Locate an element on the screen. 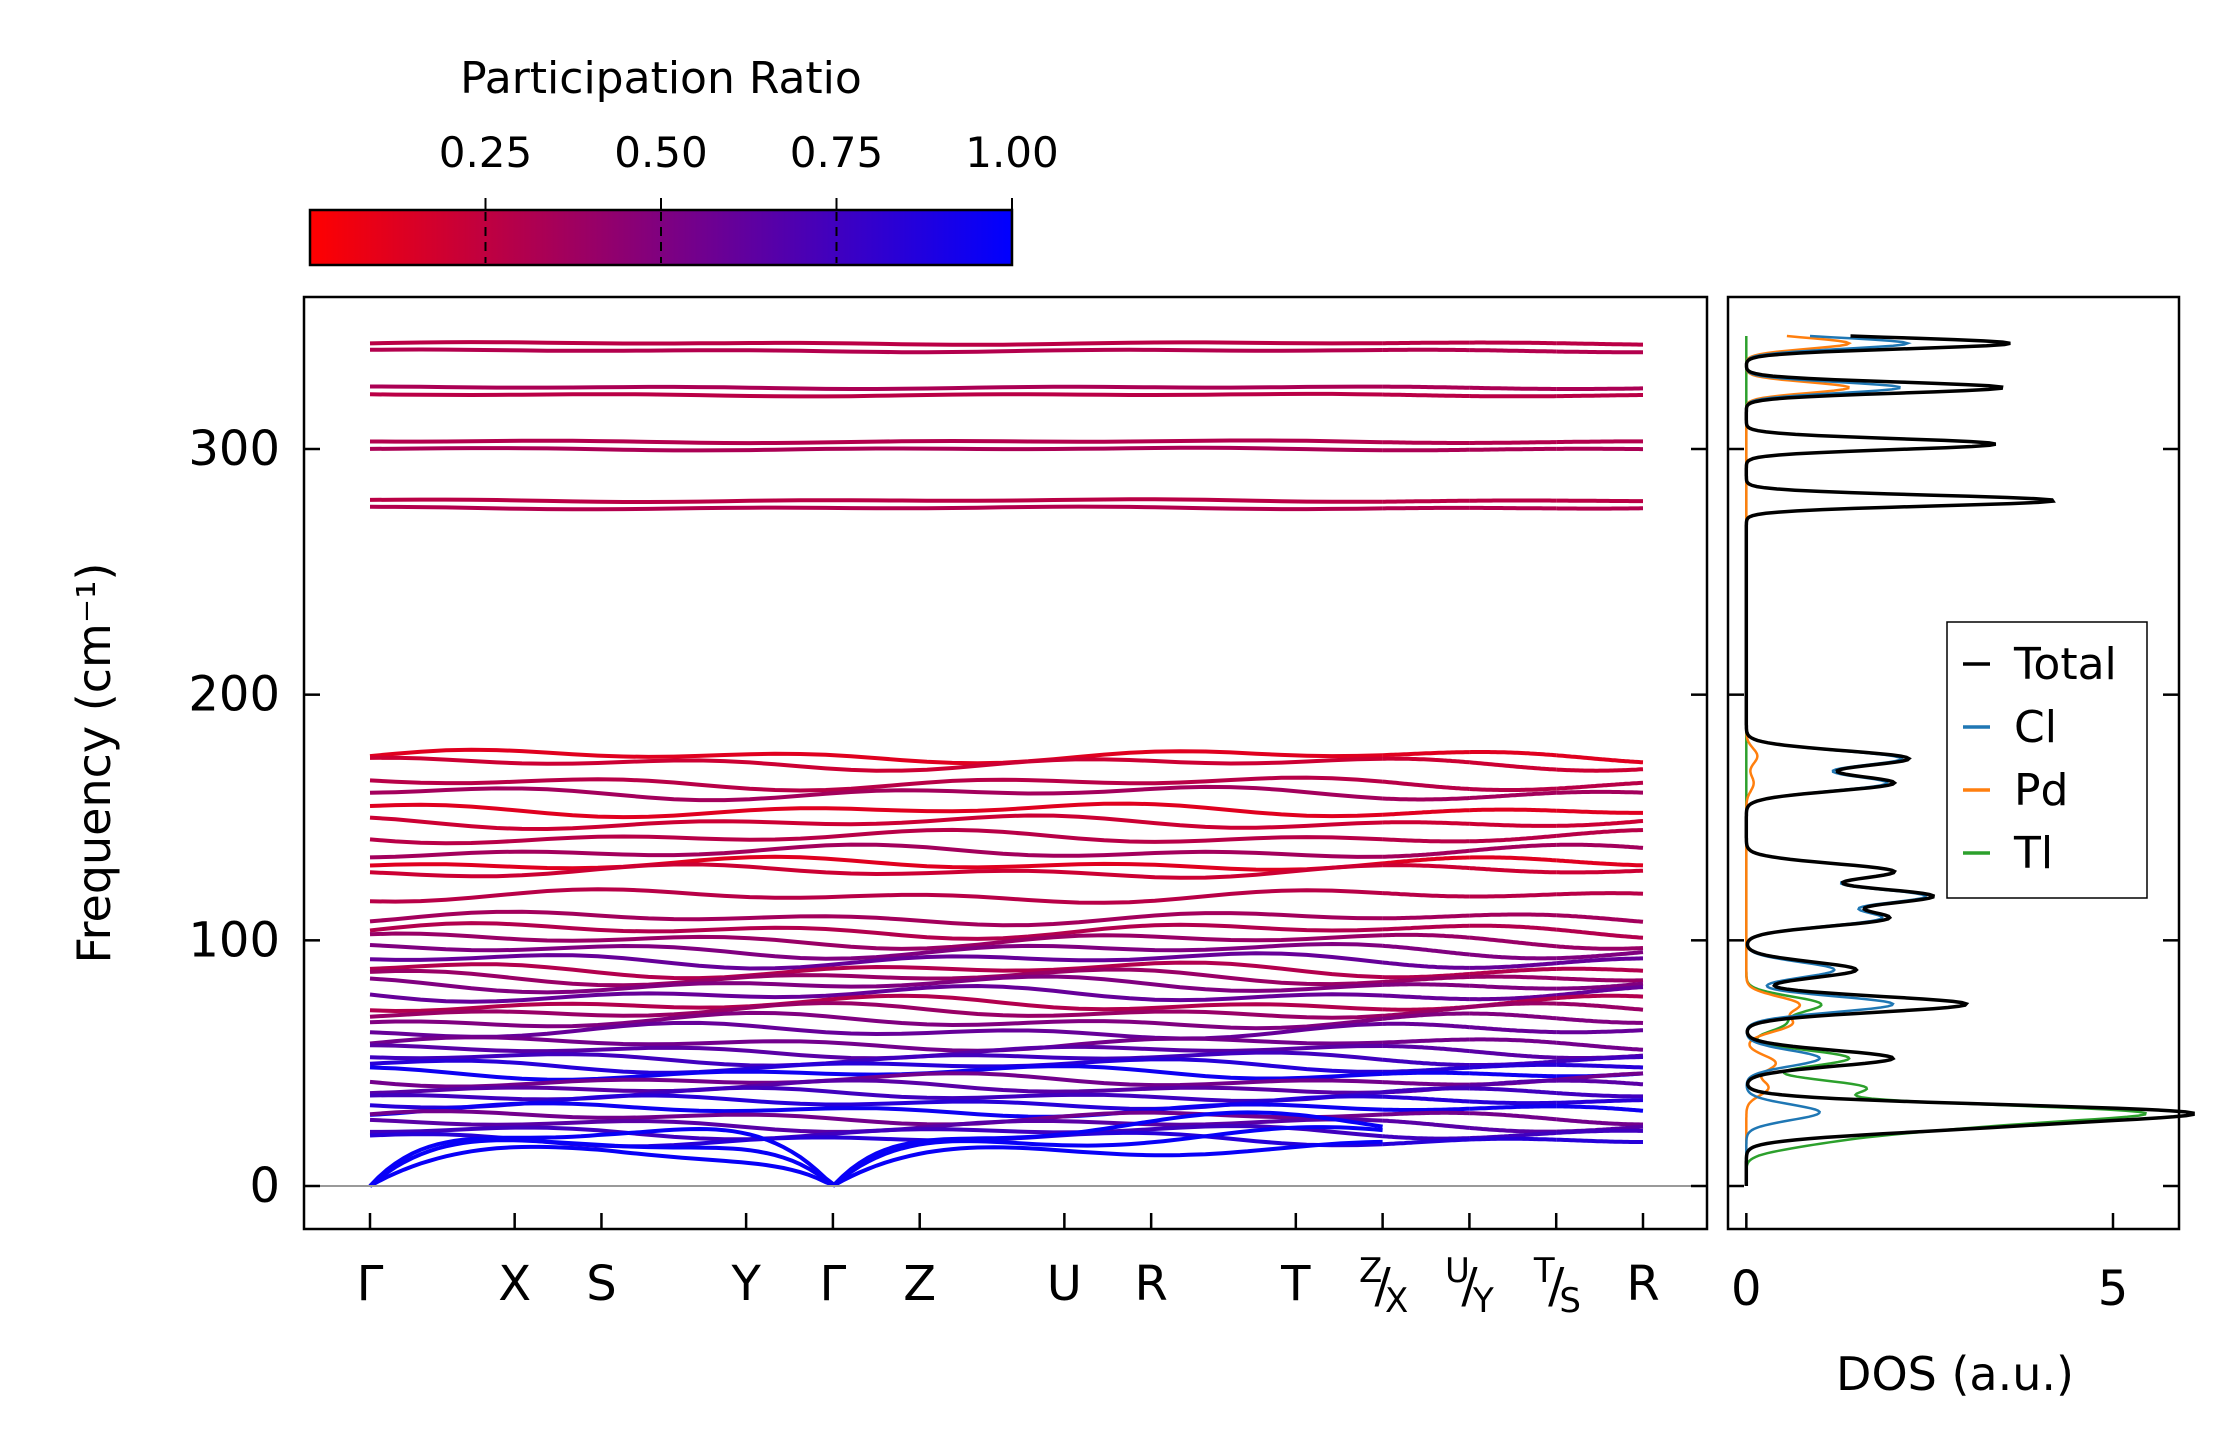  colorbar-label: Participation Ratio is located at coordinates (661, 78).